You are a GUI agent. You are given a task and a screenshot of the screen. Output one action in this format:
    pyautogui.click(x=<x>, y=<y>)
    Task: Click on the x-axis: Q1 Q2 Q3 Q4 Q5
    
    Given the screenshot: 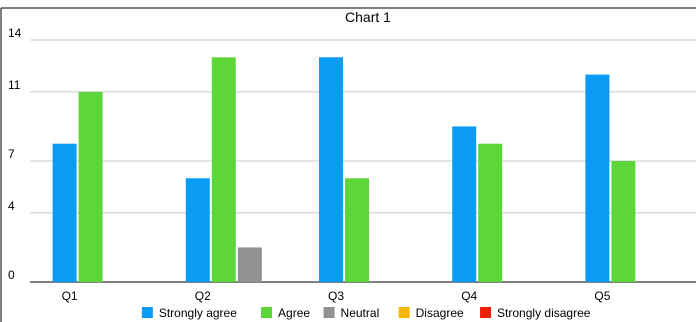 What is the action you would take?
    pyautogui.click(x=336, y=296)
    